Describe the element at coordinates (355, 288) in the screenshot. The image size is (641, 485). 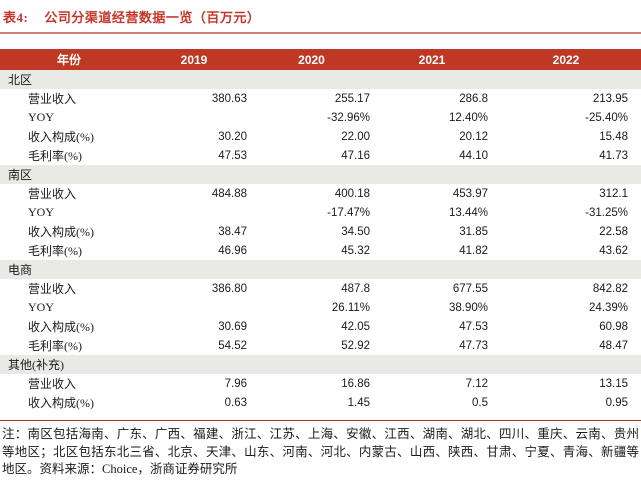
I see `cell-value: 487.8` at that location.